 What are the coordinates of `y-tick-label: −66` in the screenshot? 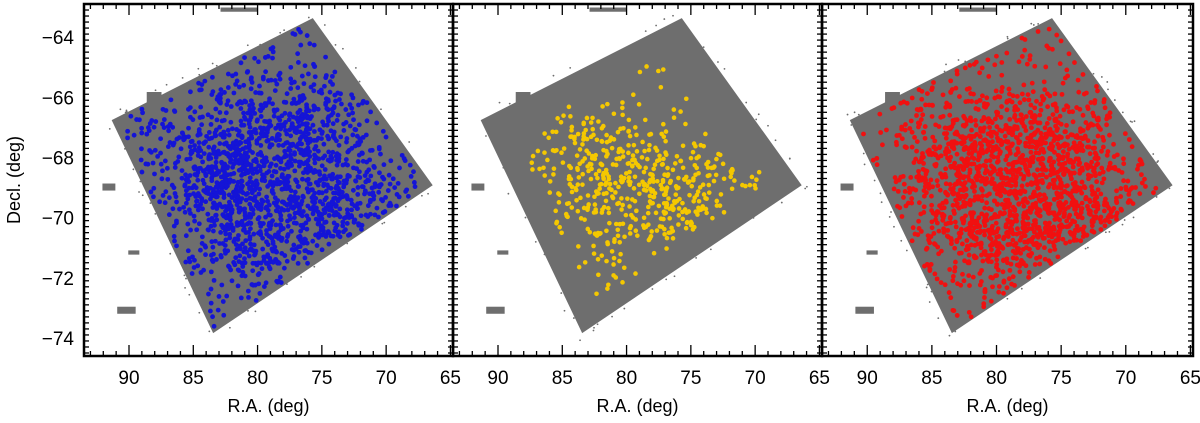 It's located at (58, 98).